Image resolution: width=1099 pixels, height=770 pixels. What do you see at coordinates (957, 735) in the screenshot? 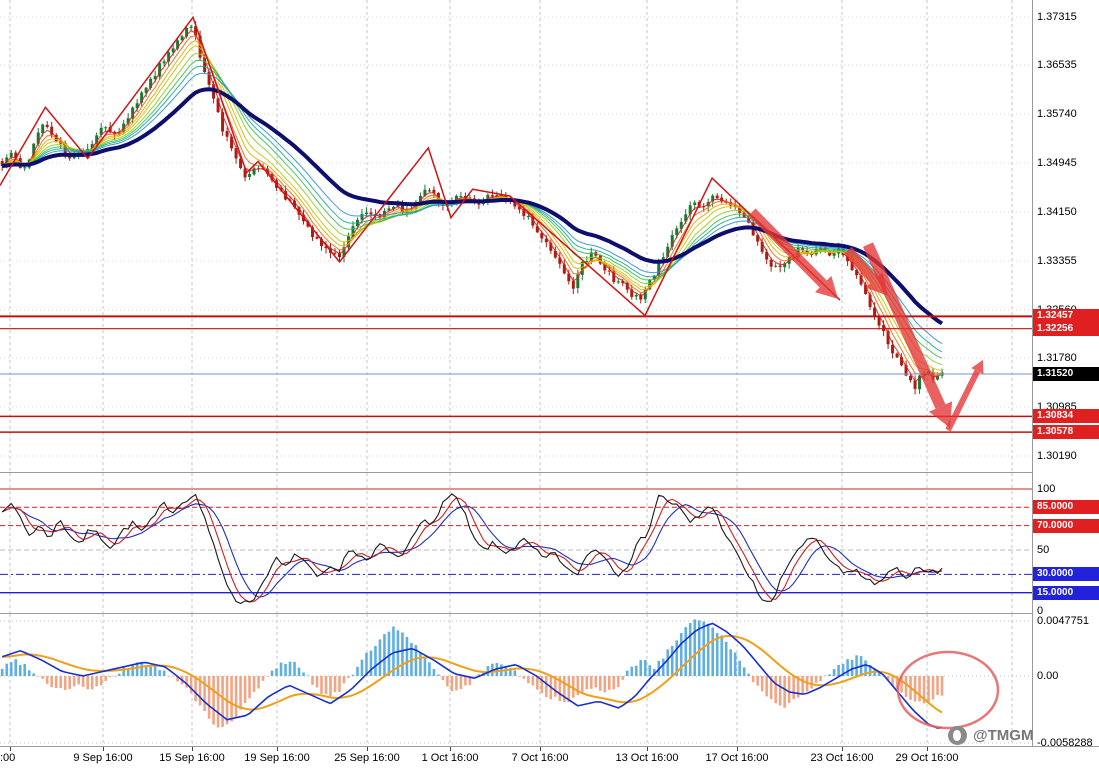
I see `tmgm-logo-icon` at bounding box center [957, 735].